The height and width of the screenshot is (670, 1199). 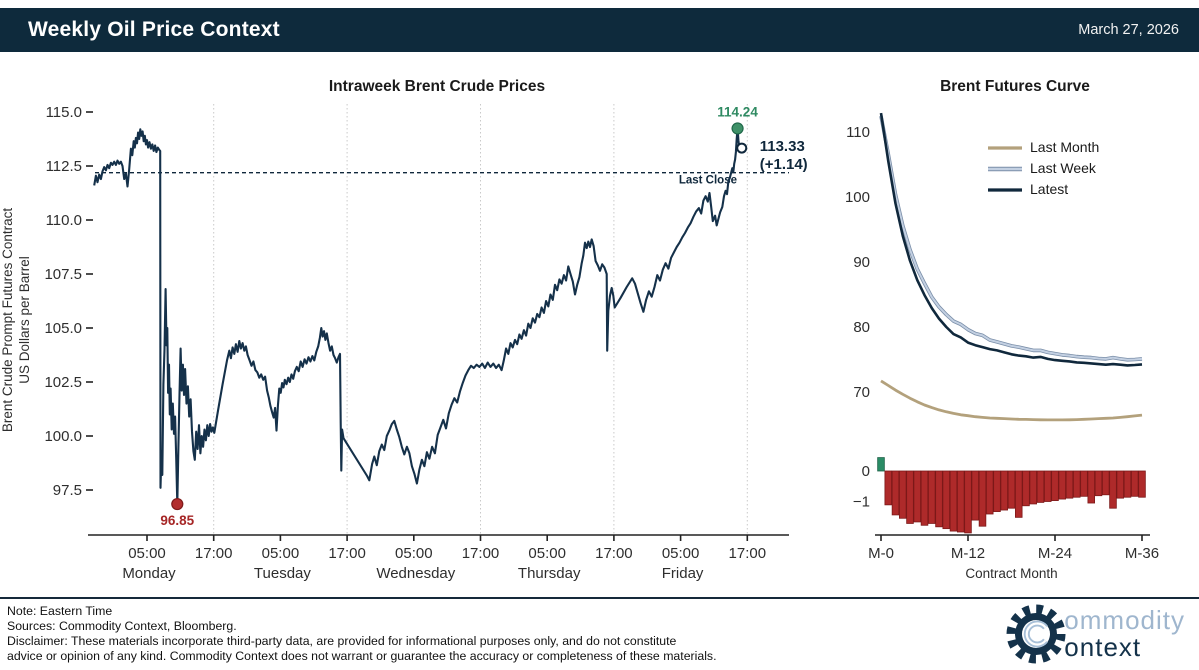 What do you see at coordinates (60, 611) in the screenshot?
I see `note-eastern-time: Note: Eastern Time` at bounding box center [60, 611].